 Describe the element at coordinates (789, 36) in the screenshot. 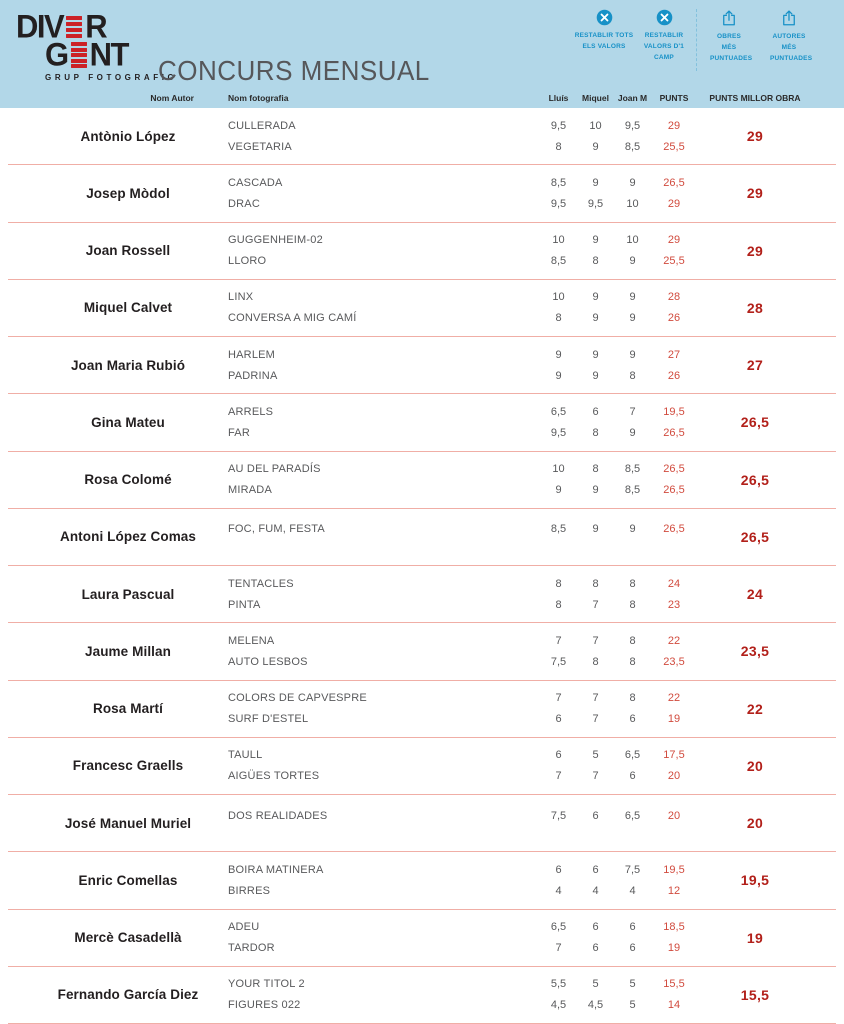

I see `top-authors-button: AUTORES MÉS PUNTUADES` at that location.